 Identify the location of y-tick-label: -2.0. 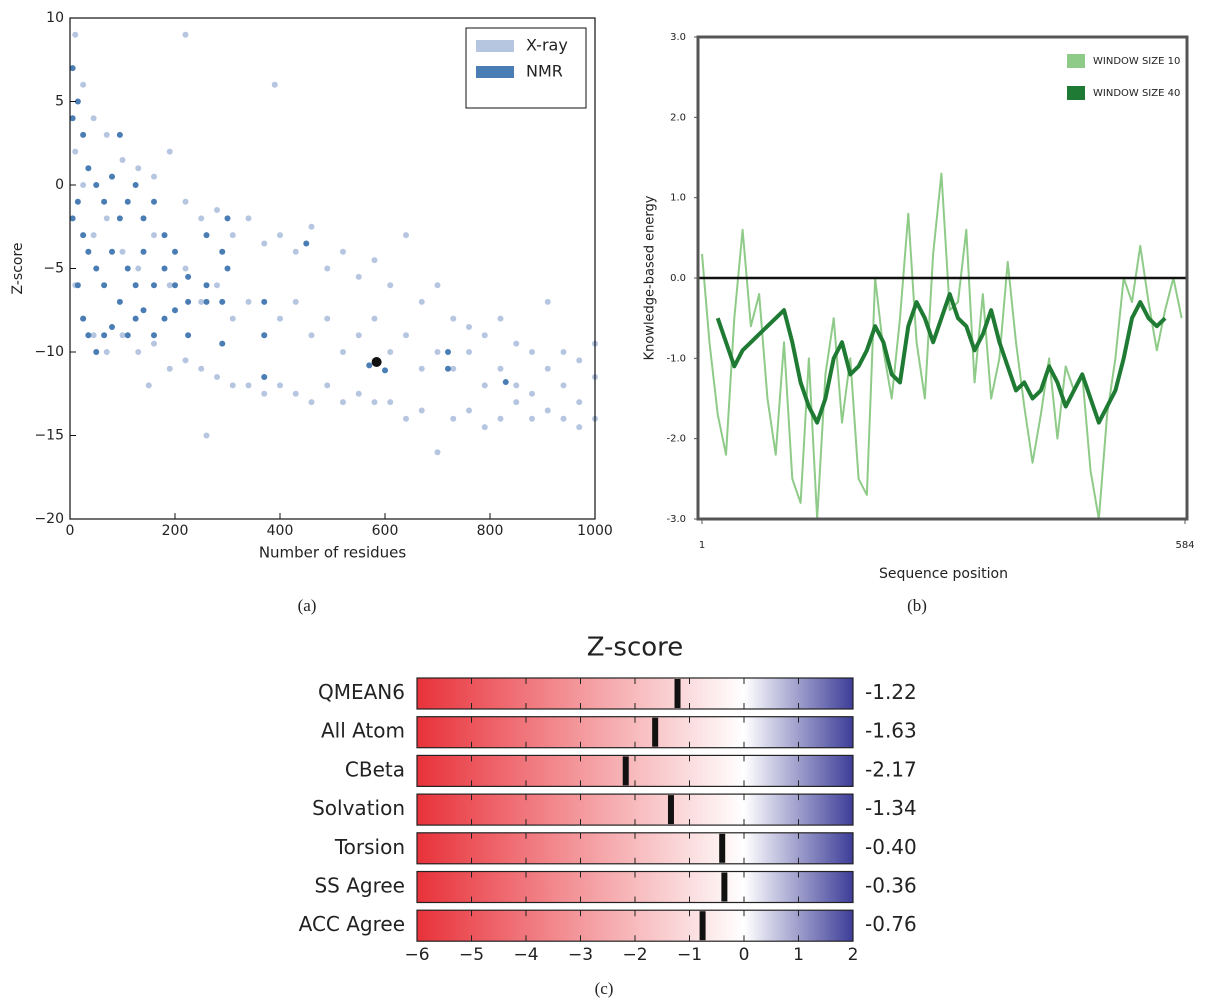
(676, 439).